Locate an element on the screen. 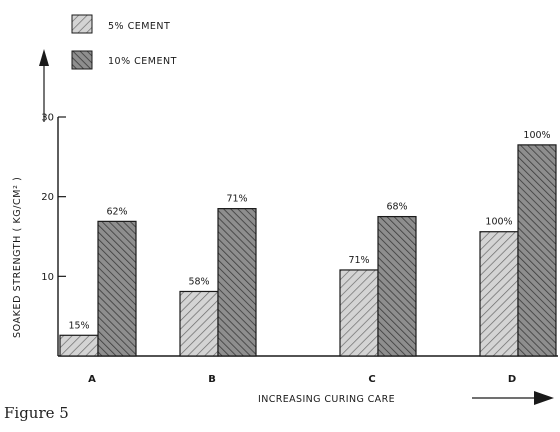 The width and height of the screenshot is (560, 432). bar-value-label: 15% is located at coordinates (78, 325).